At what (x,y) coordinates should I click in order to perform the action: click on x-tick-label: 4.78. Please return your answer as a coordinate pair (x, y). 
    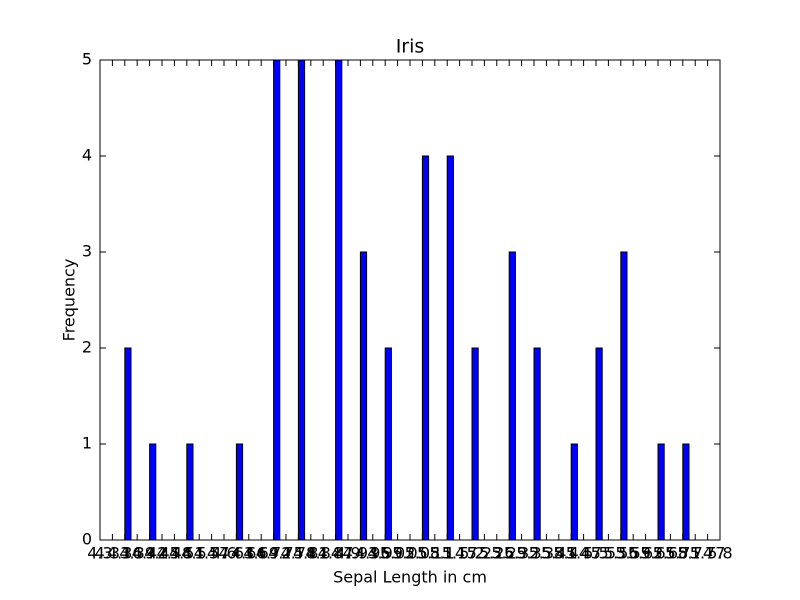
    Looking at the image, I should click on (299, 553).